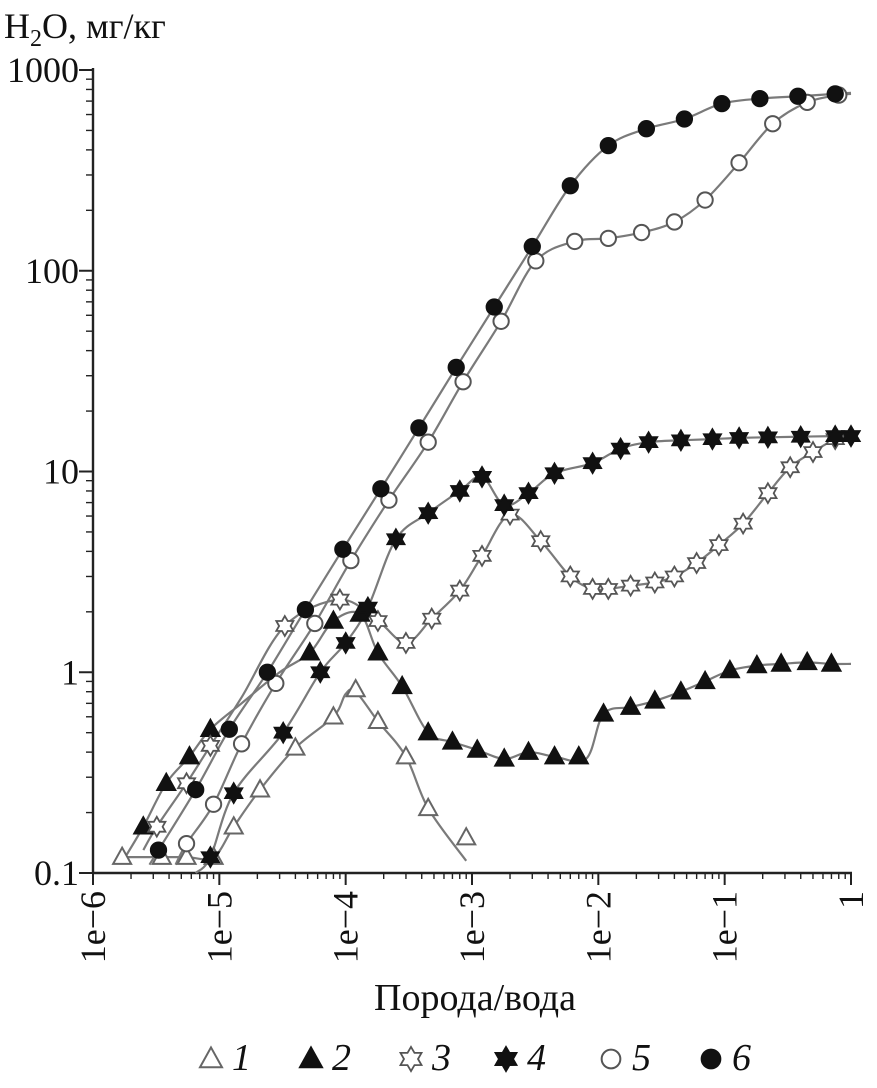 This screenshot has height=1088, width=877. What do you see at coordinates (223, 1058) in the screenshot?
I see `legend-item-1: 1` at bounding box center [223, 1058].